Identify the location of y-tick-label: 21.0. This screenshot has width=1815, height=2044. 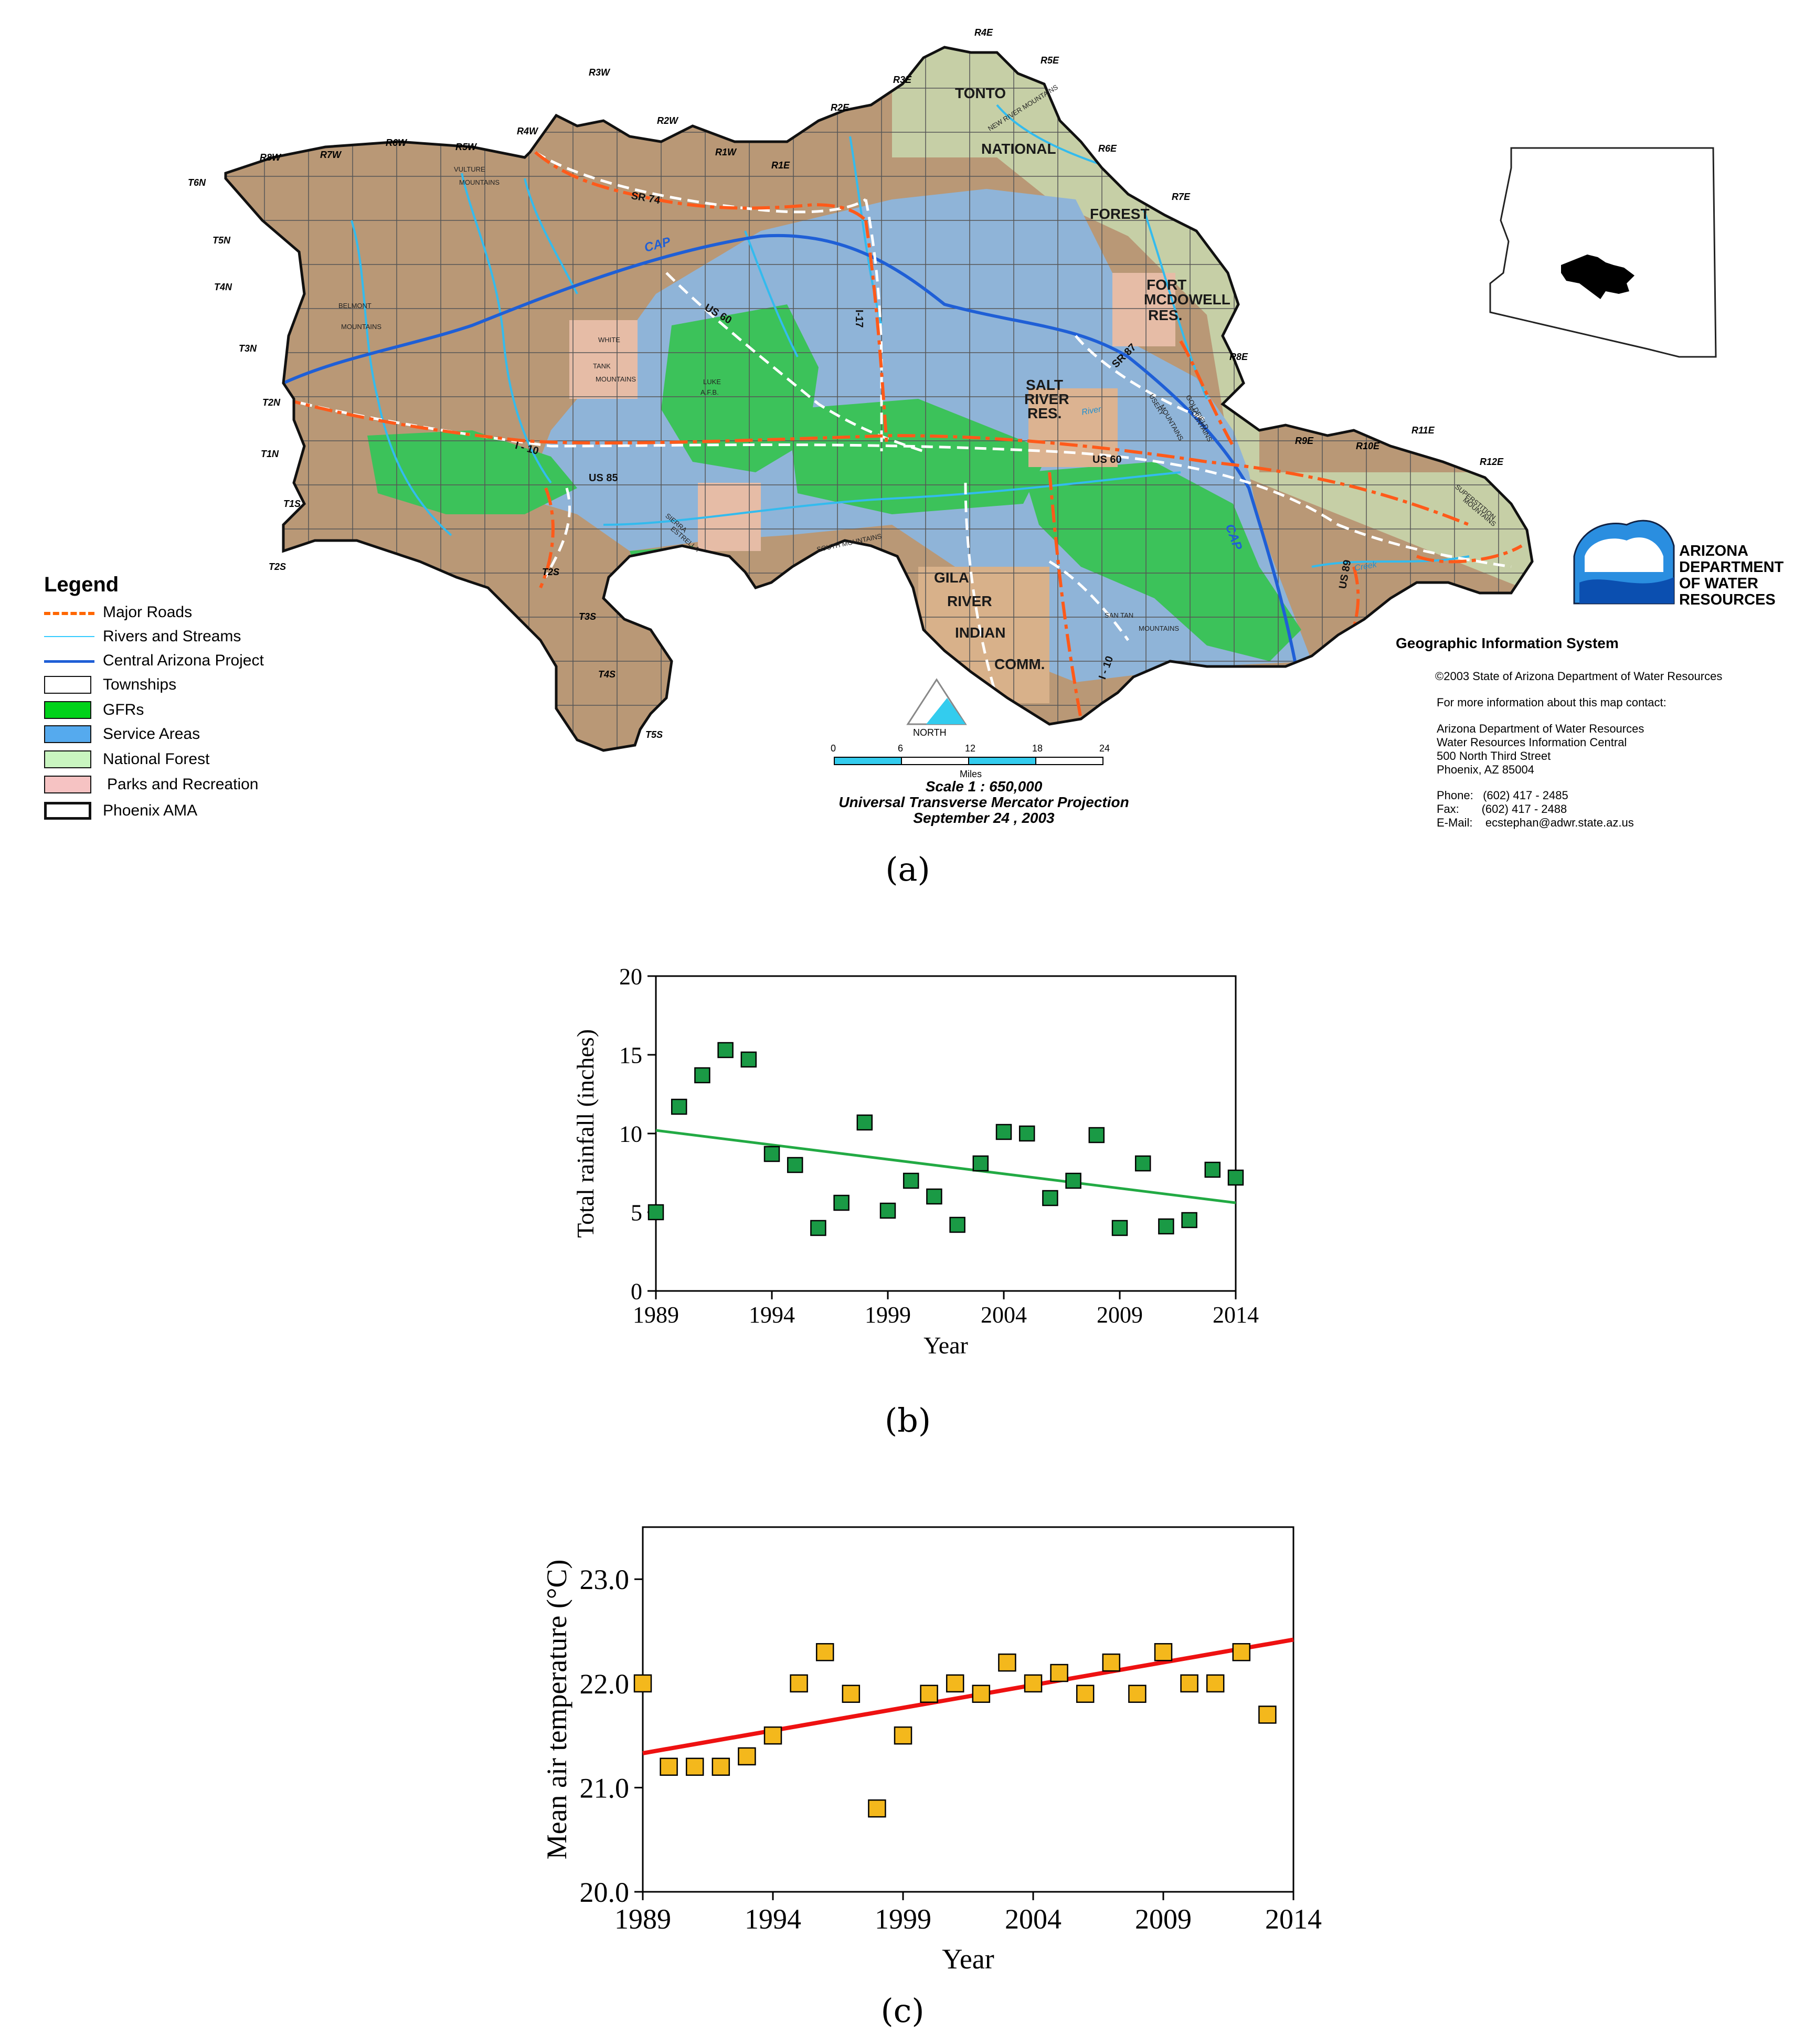
(605, 1788).